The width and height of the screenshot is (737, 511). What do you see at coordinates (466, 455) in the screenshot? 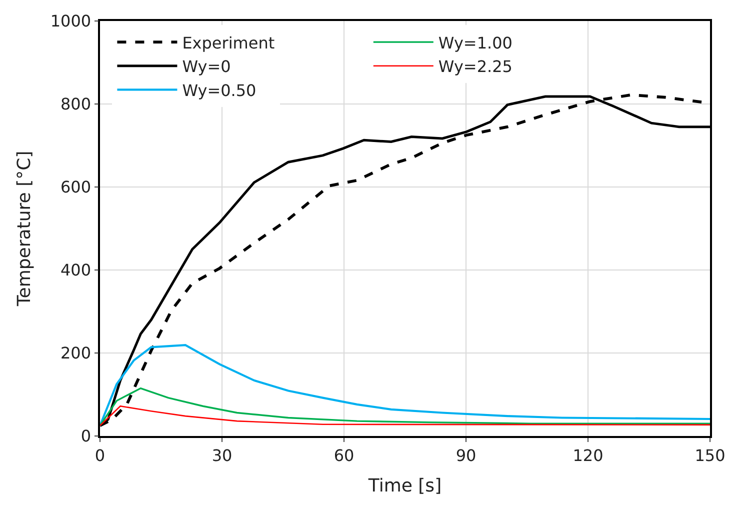
I see `x-tick-label: 90` at bounding box center [466, 455].